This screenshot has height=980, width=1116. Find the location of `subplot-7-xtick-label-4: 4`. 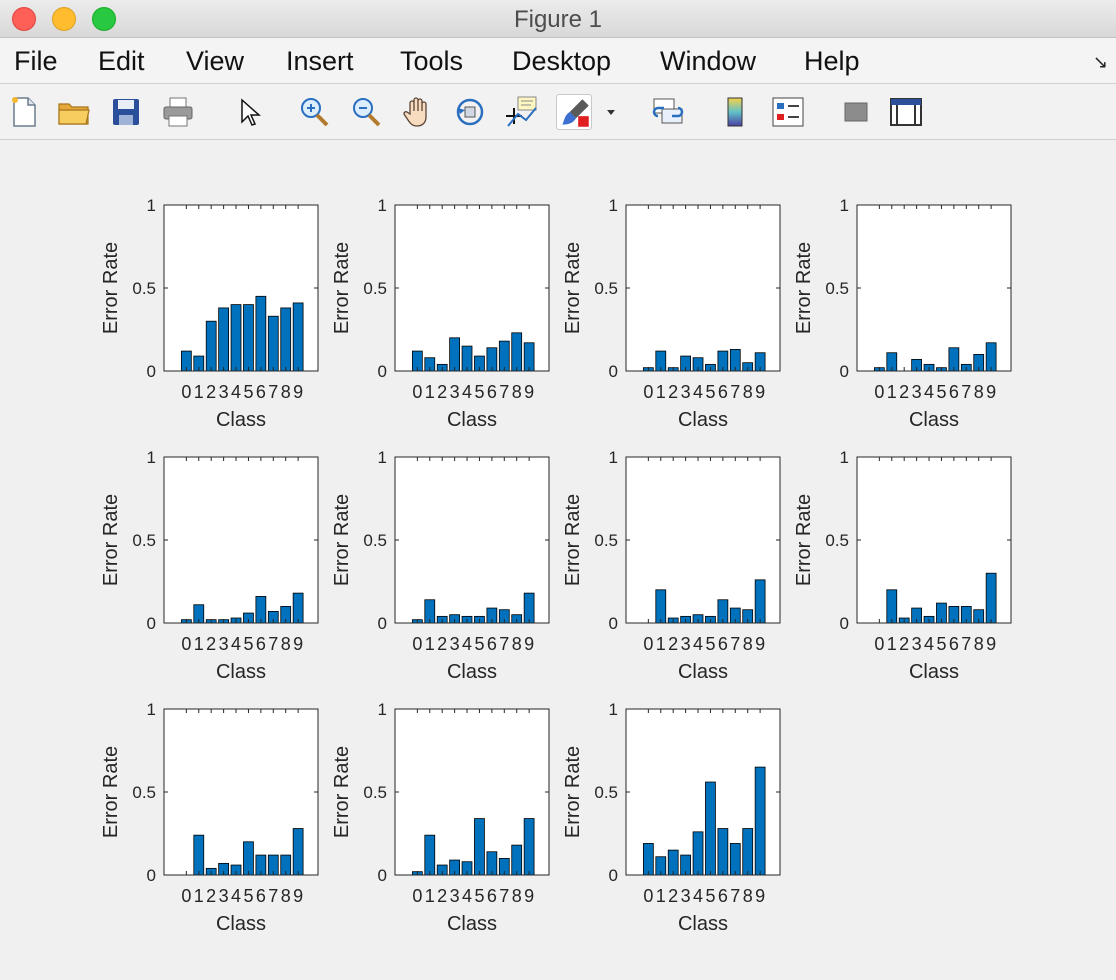

subplot-7-xtick-label-4: 4 is located at coordinates (698, 644).